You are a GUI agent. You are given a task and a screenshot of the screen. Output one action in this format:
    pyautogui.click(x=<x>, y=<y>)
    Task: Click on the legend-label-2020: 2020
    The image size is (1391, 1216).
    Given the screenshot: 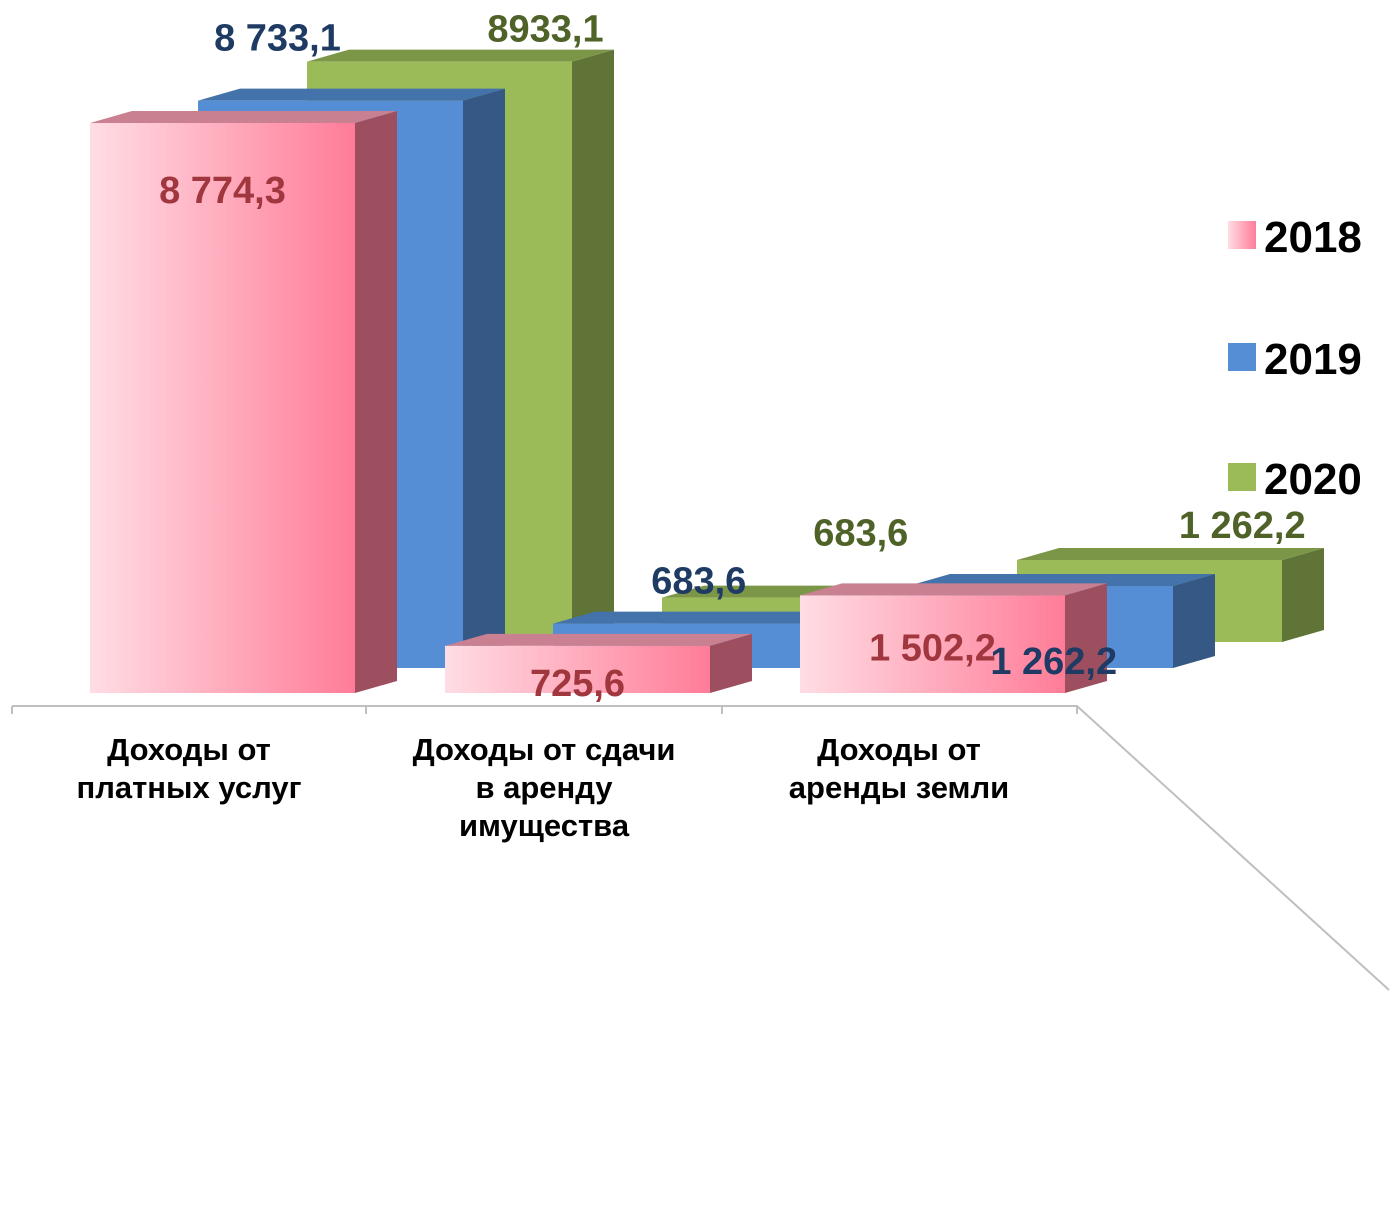 What is the action you would take?
    pyautogui.click(x=1313, y=479)
    